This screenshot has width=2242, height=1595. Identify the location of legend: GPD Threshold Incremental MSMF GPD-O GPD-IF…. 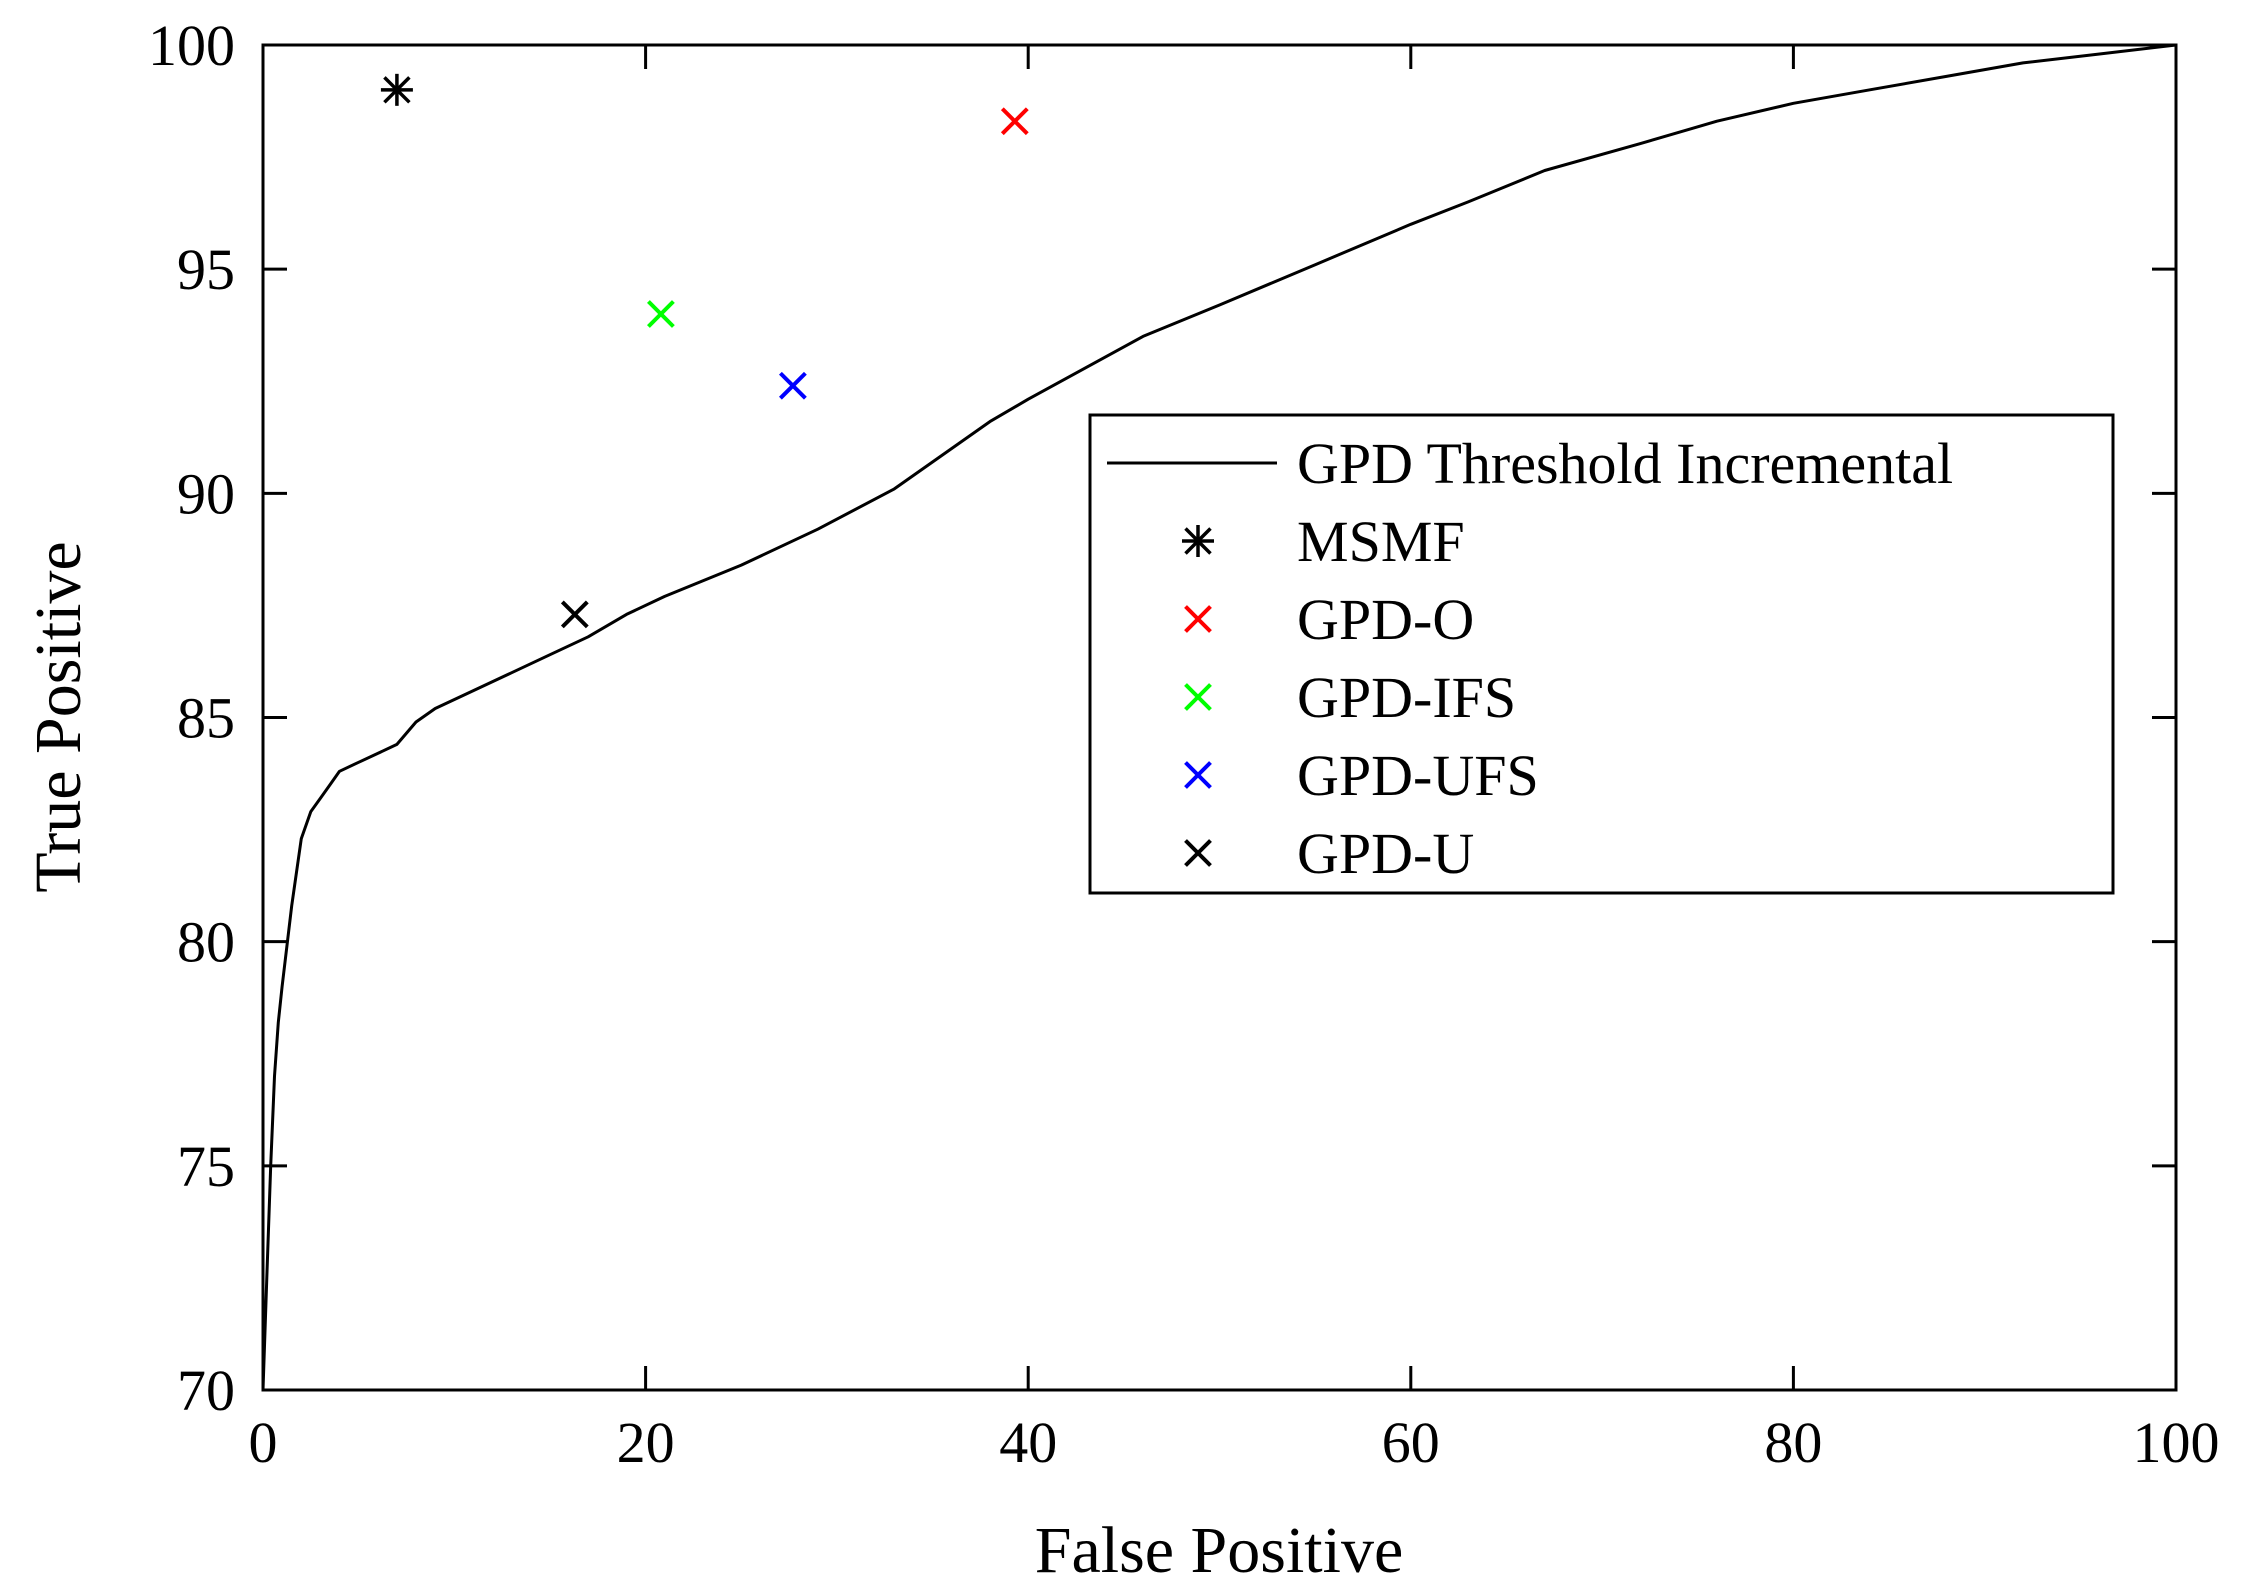
(1601, 654).